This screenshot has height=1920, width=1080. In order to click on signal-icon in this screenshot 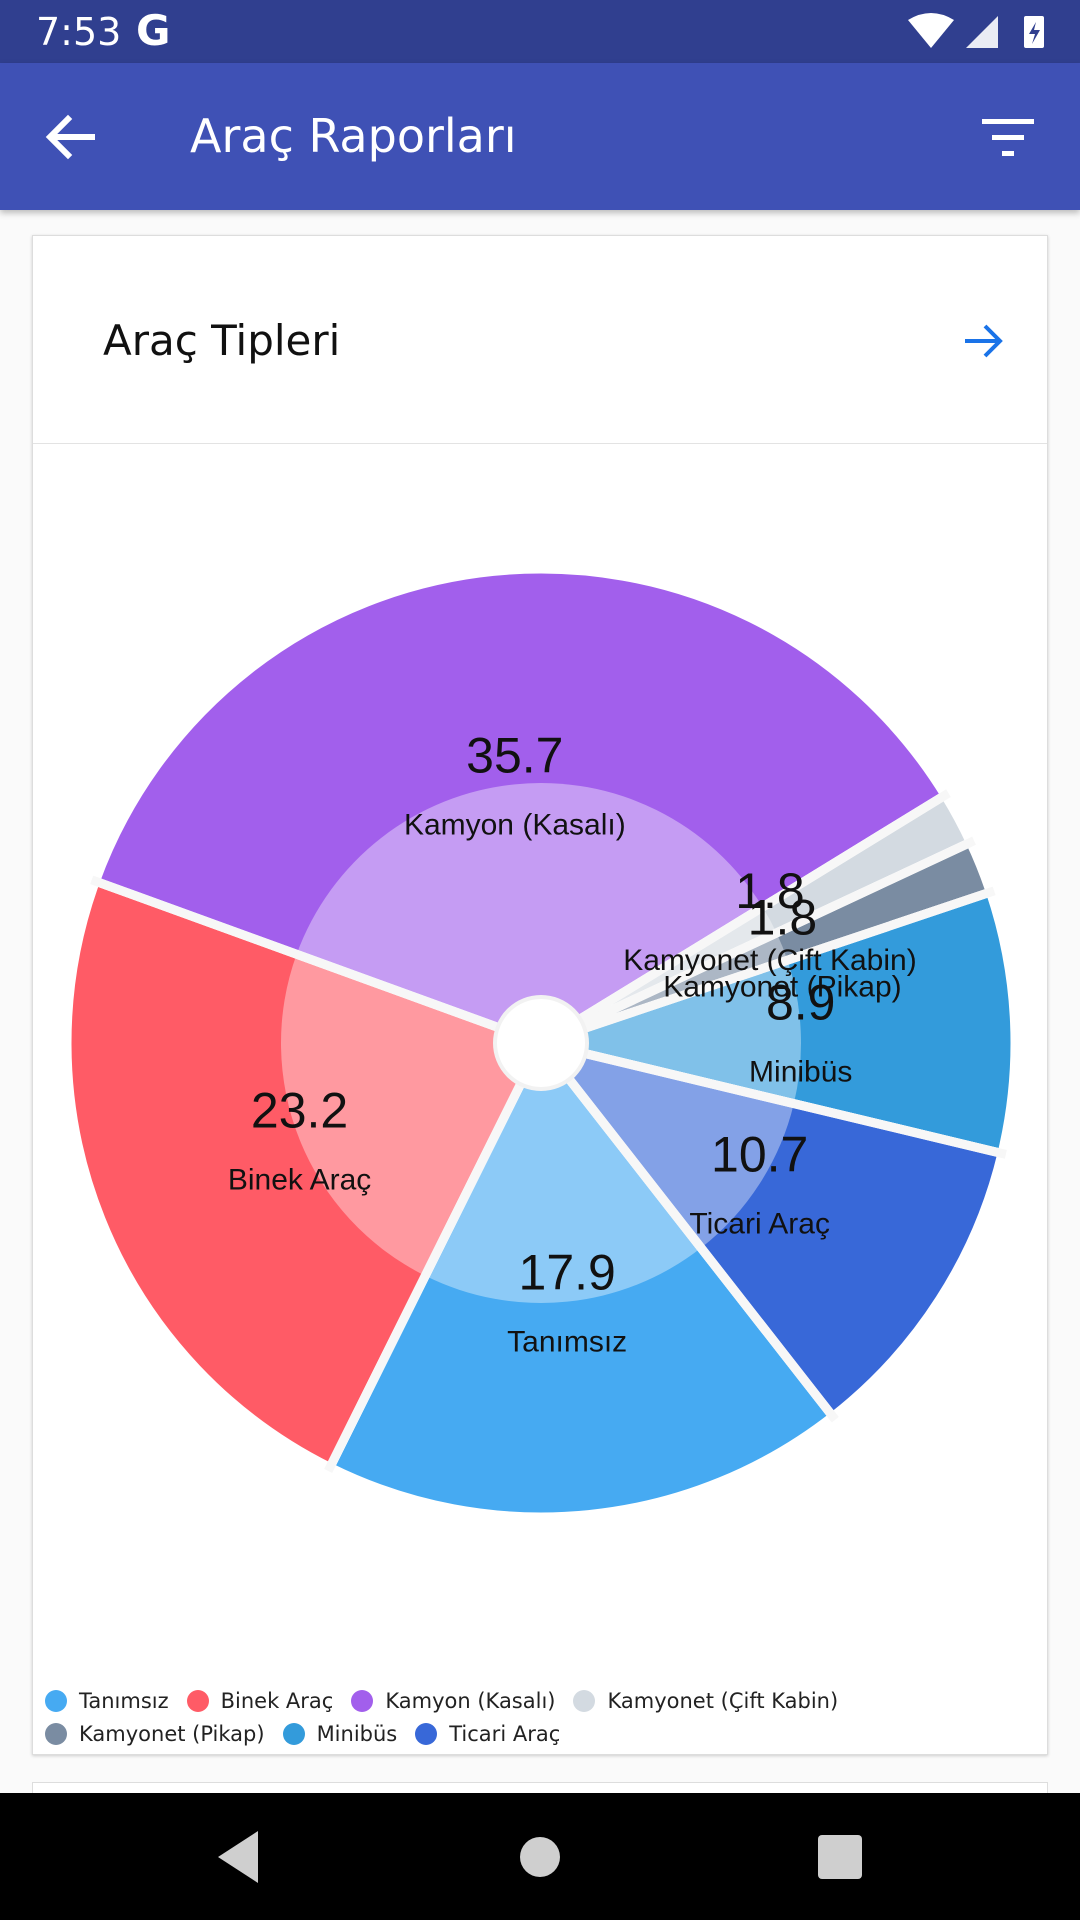, I will do `click(982, 32)`.